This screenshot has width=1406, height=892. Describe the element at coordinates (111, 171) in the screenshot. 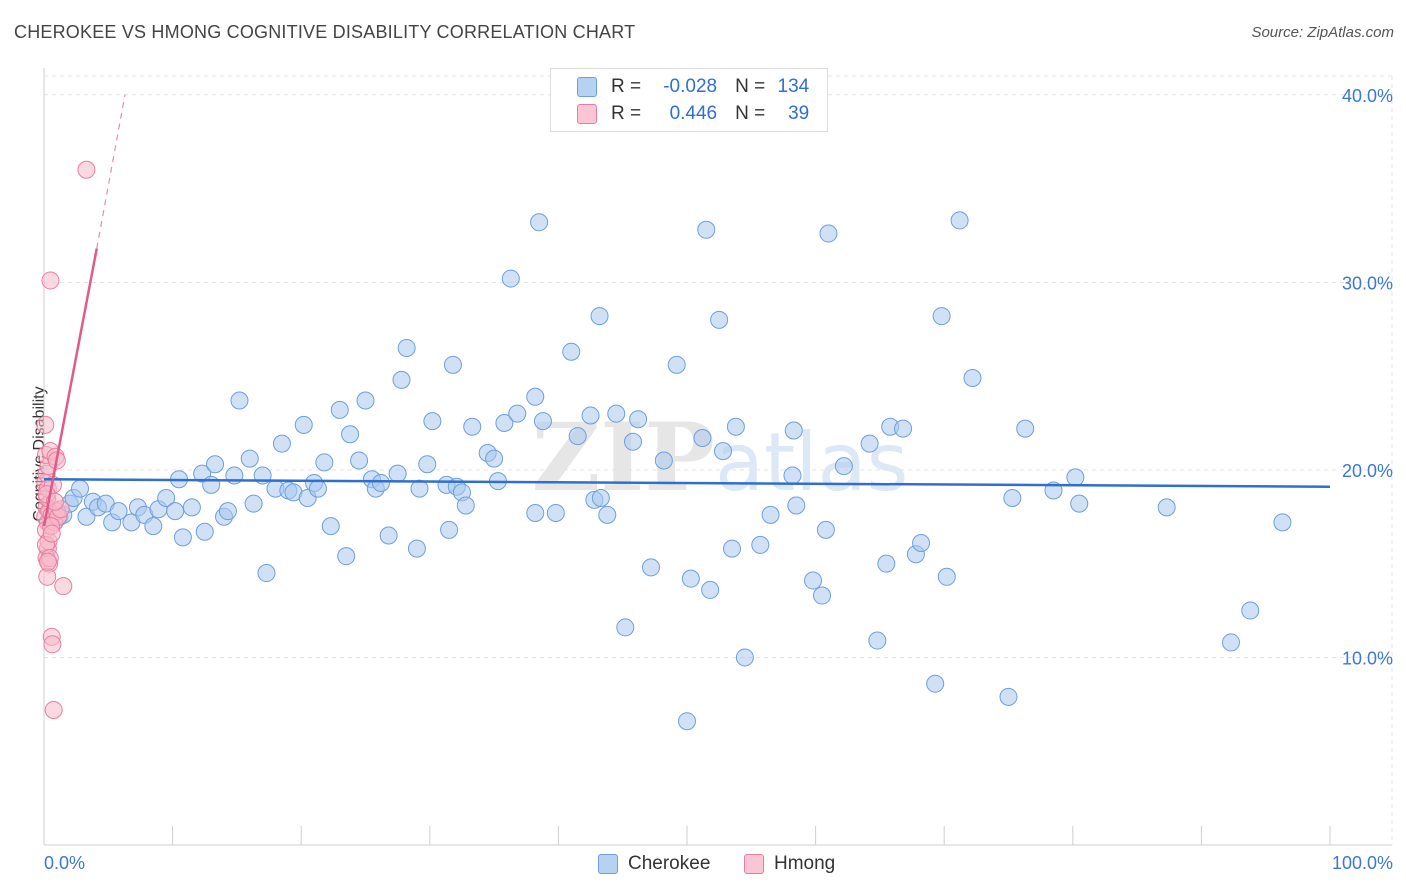

I see `hmong-trend-extension` at that location.